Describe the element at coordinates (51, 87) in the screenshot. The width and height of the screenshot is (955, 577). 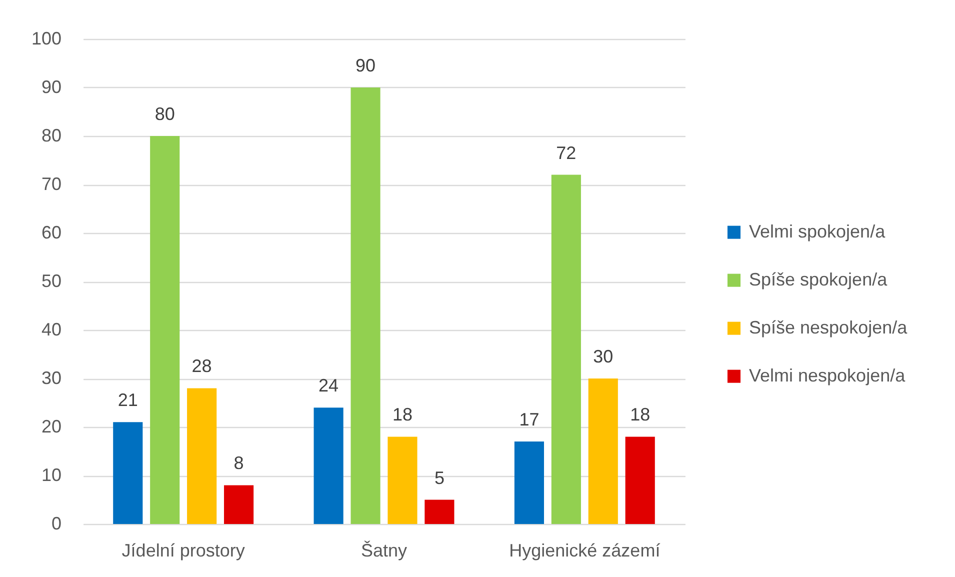
I see `y-tick-label: 90` at that location.